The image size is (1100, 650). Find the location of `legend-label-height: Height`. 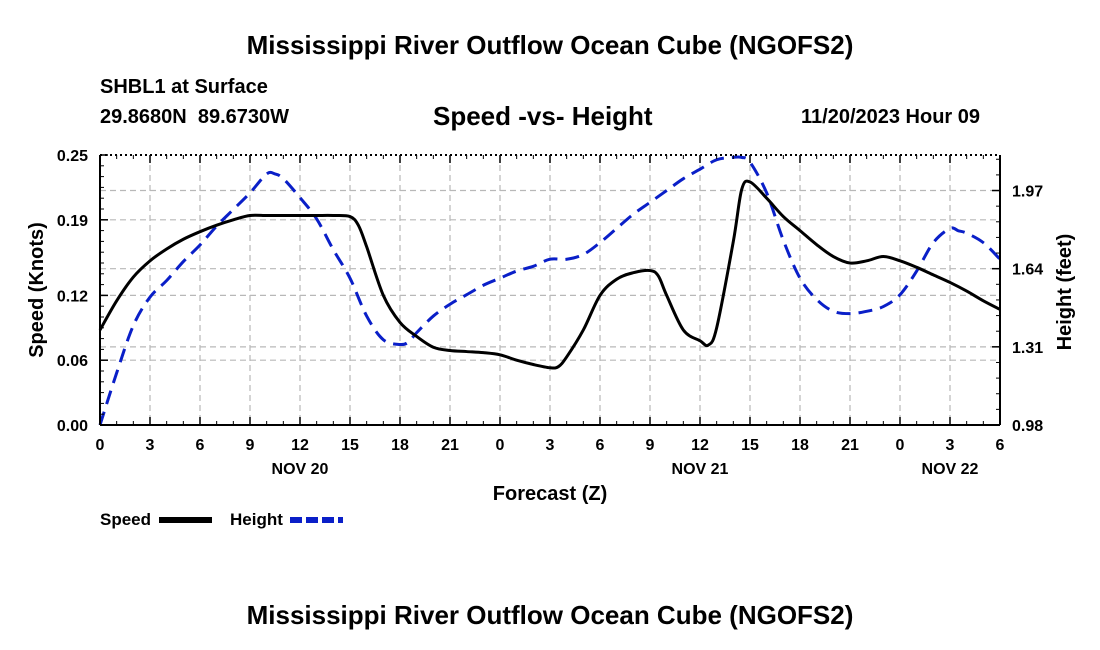

legend-label-height: Height is located at coordinates (256, 519).